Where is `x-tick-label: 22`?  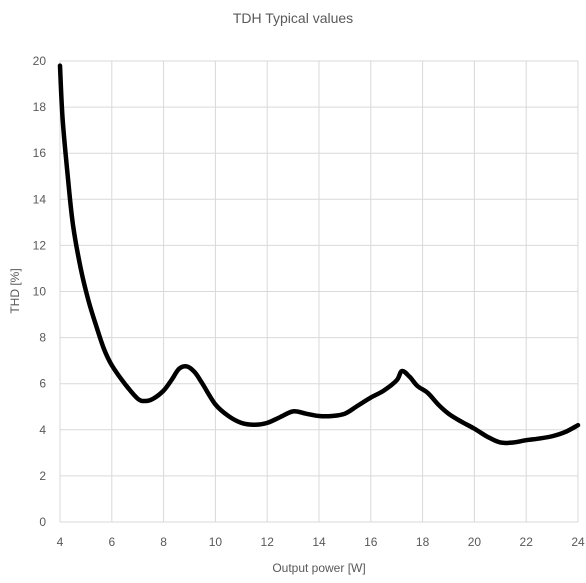 x-tick-label: 22 is located at coordinates (527, 542).